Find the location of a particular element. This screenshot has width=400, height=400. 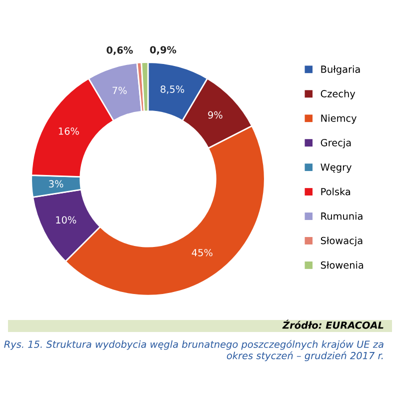

legend-label: Węgry is located at coordinates (336, 168).